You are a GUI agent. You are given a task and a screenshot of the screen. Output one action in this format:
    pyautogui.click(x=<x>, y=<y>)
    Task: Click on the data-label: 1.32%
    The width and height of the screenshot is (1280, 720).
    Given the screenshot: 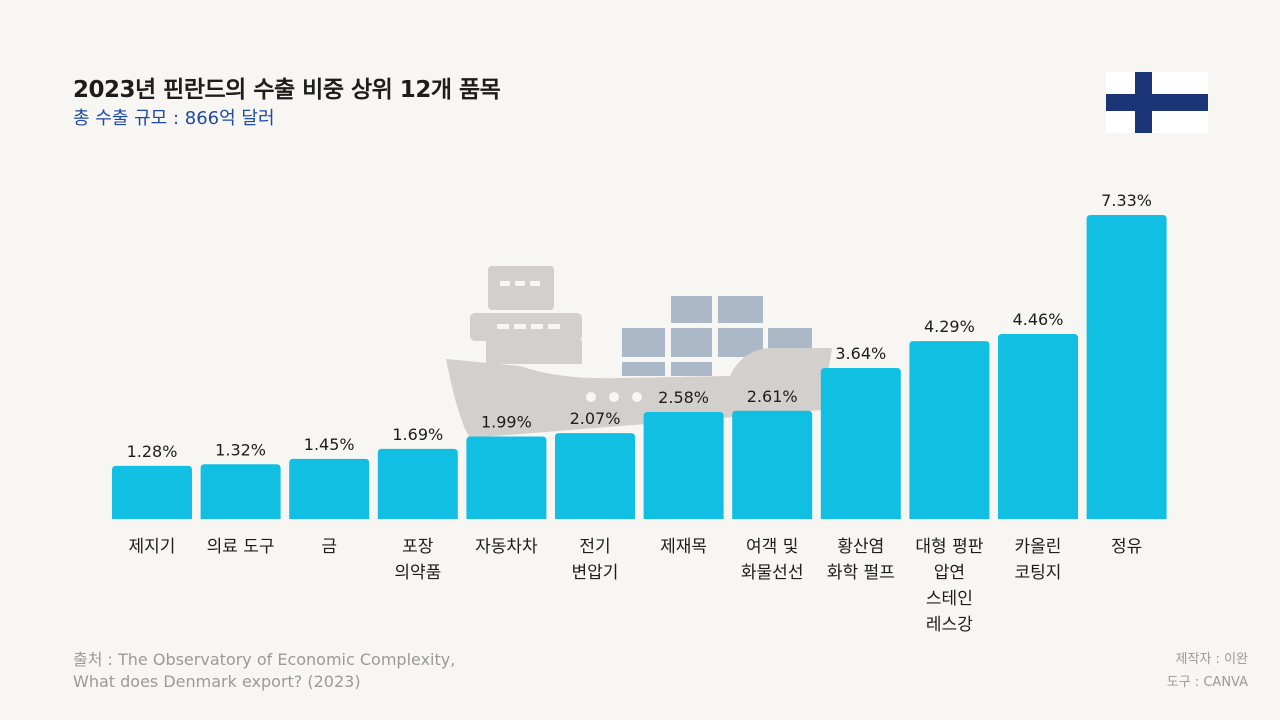 What is the action you would take?
    pyautogui.click(x=240, y=449)
    